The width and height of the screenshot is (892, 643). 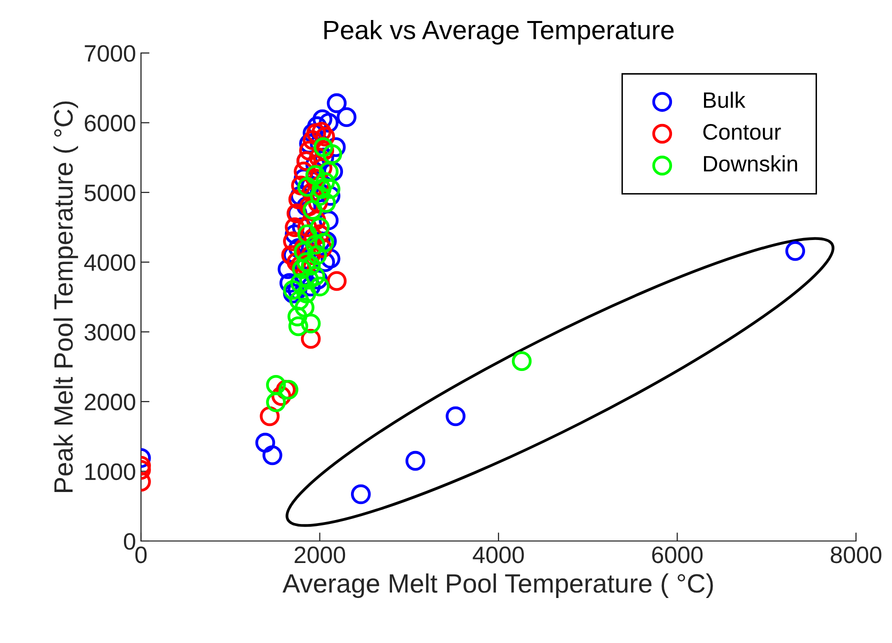 I want to click on y-tick-label: 3000, so click(x=110, y=332).